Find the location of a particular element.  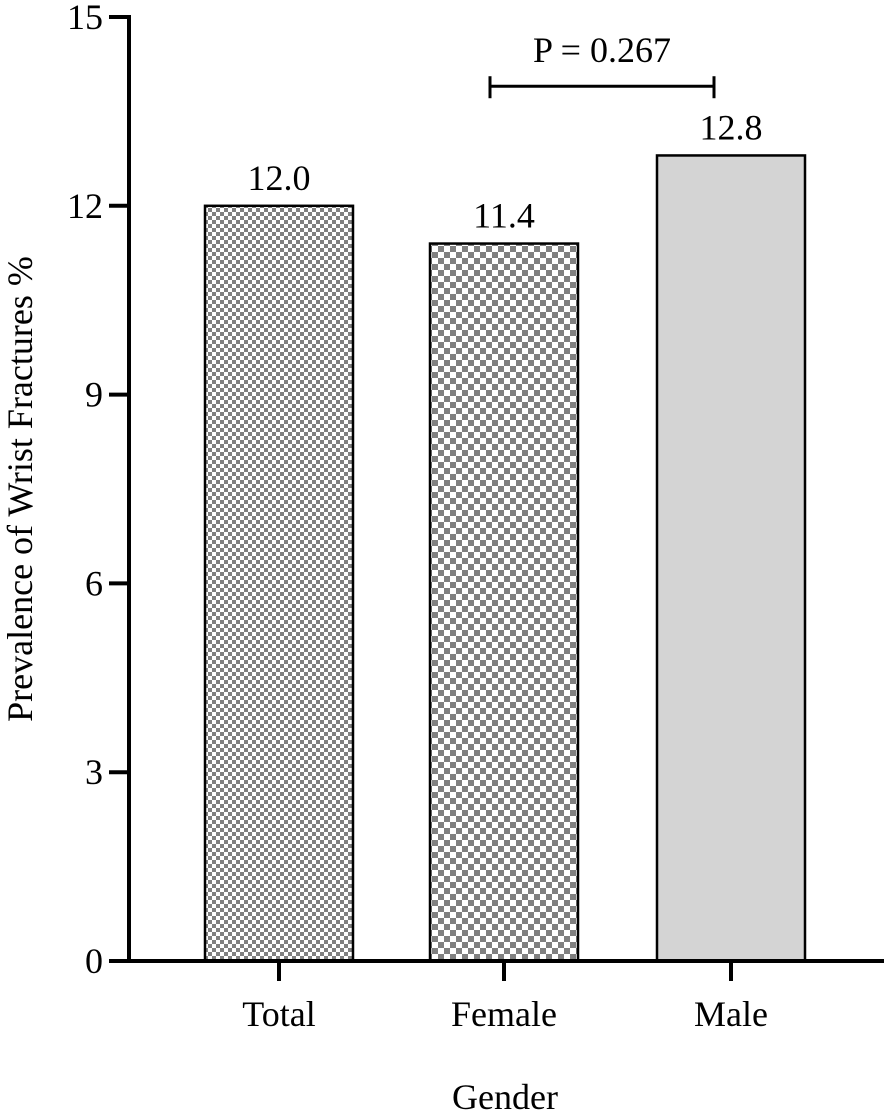

y-axis-title: Prevalence of Wrist Fractures % is located at coordinates (20, 489).